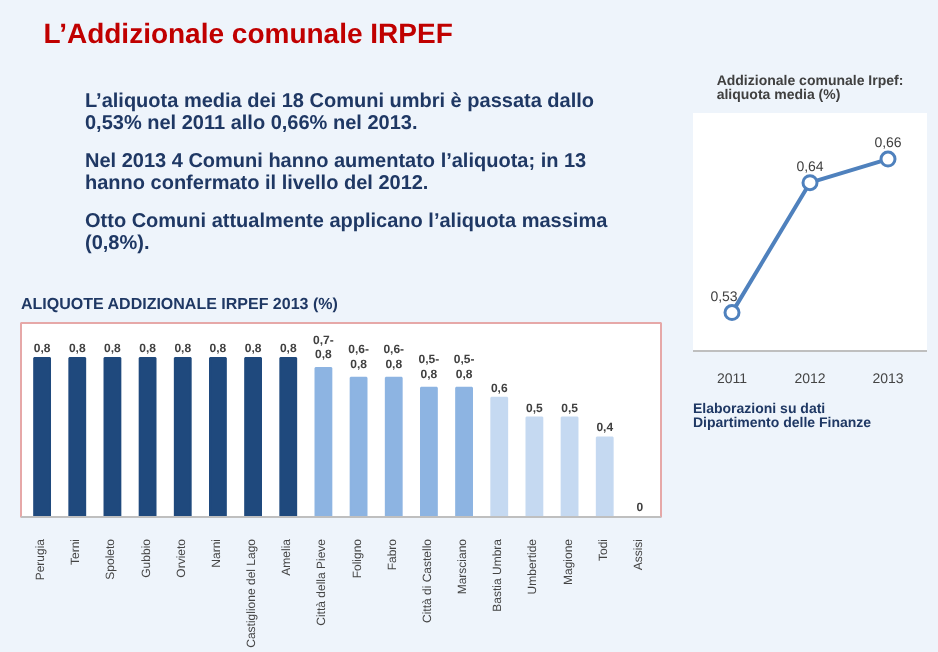 This screenshot has height=652, width=938. I want to click on text: Nel 2013 4 Comuni hanno aumentato l’aliquota; in 13 hanno confermato il livello del 2012., so click(336, 173).